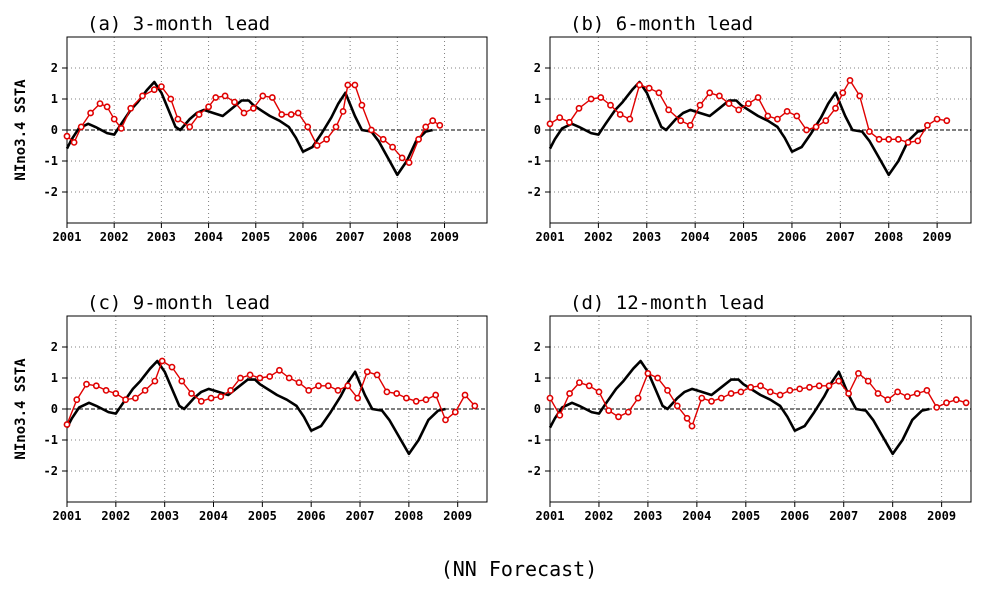 This screenshot has width=985, height=594. I want to click on figure-footer: (NN Forecast), so click(519, 569).